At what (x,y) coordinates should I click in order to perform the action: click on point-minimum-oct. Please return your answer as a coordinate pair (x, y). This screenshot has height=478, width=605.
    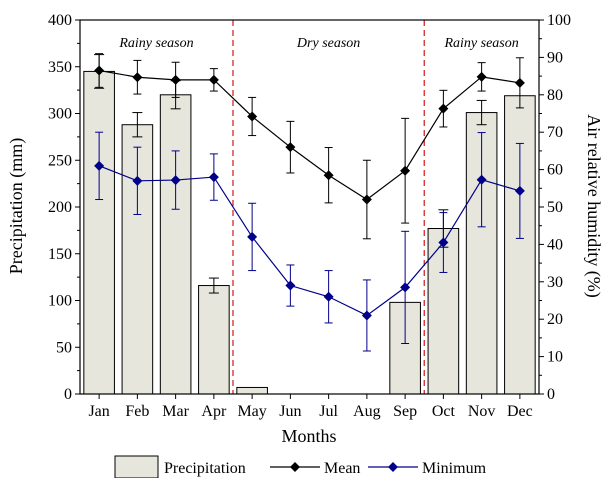
    Looking at the image, I should click on (443, 242).